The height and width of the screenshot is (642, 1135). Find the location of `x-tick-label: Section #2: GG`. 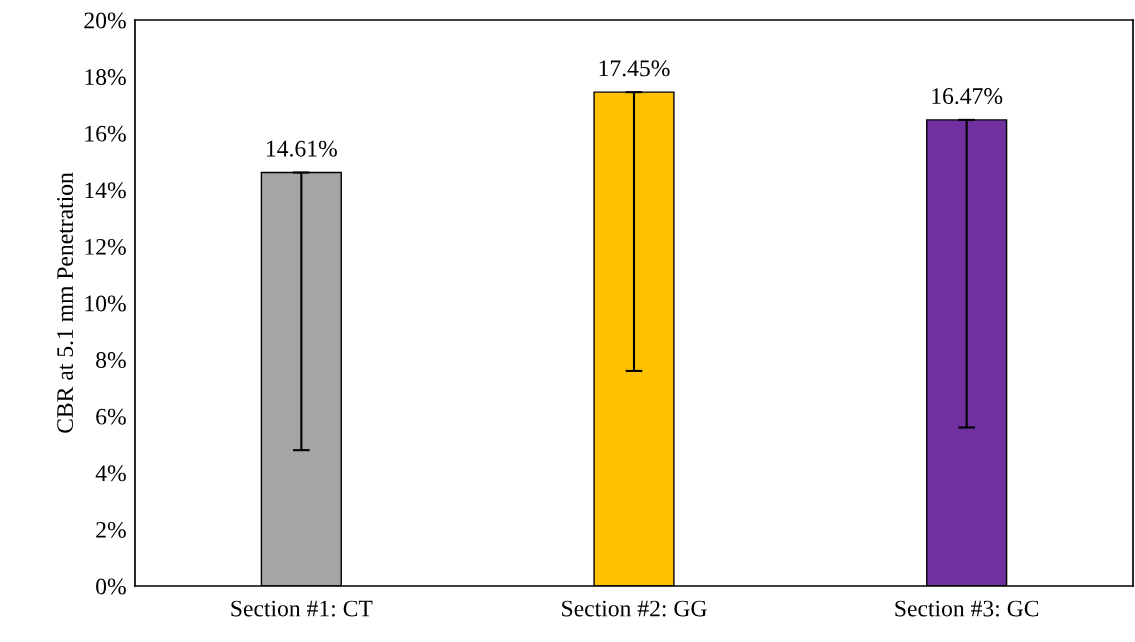

x-tick-label: Section #2: GG is located at coordinates (634, 608).